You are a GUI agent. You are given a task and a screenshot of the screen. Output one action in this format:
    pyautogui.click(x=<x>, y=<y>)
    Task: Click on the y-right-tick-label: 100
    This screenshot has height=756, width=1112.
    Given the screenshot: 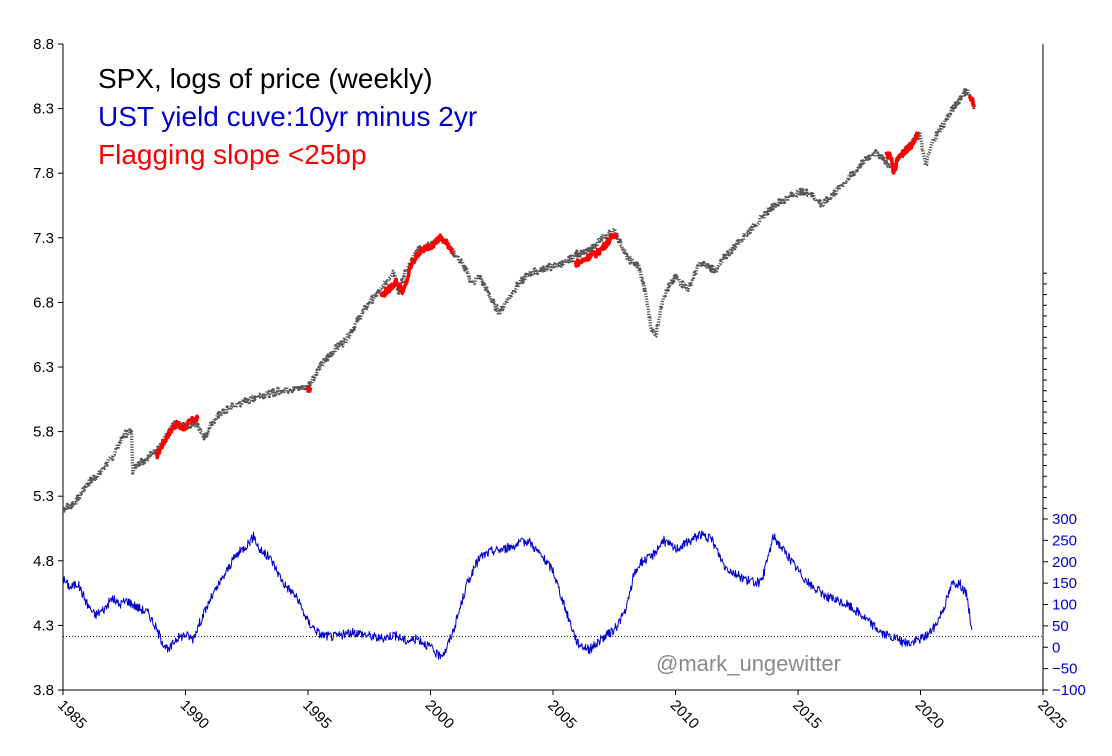 What is the action you would take?
    pyautogui.click(x=1064, y=605)
    